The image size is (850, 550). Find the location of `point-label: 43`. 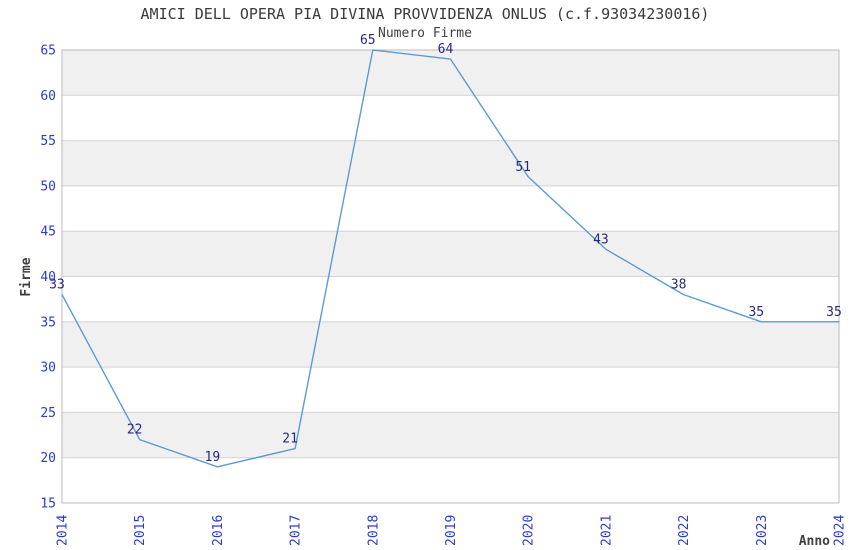

point-label: 43 is located at coordinates (601, 239).